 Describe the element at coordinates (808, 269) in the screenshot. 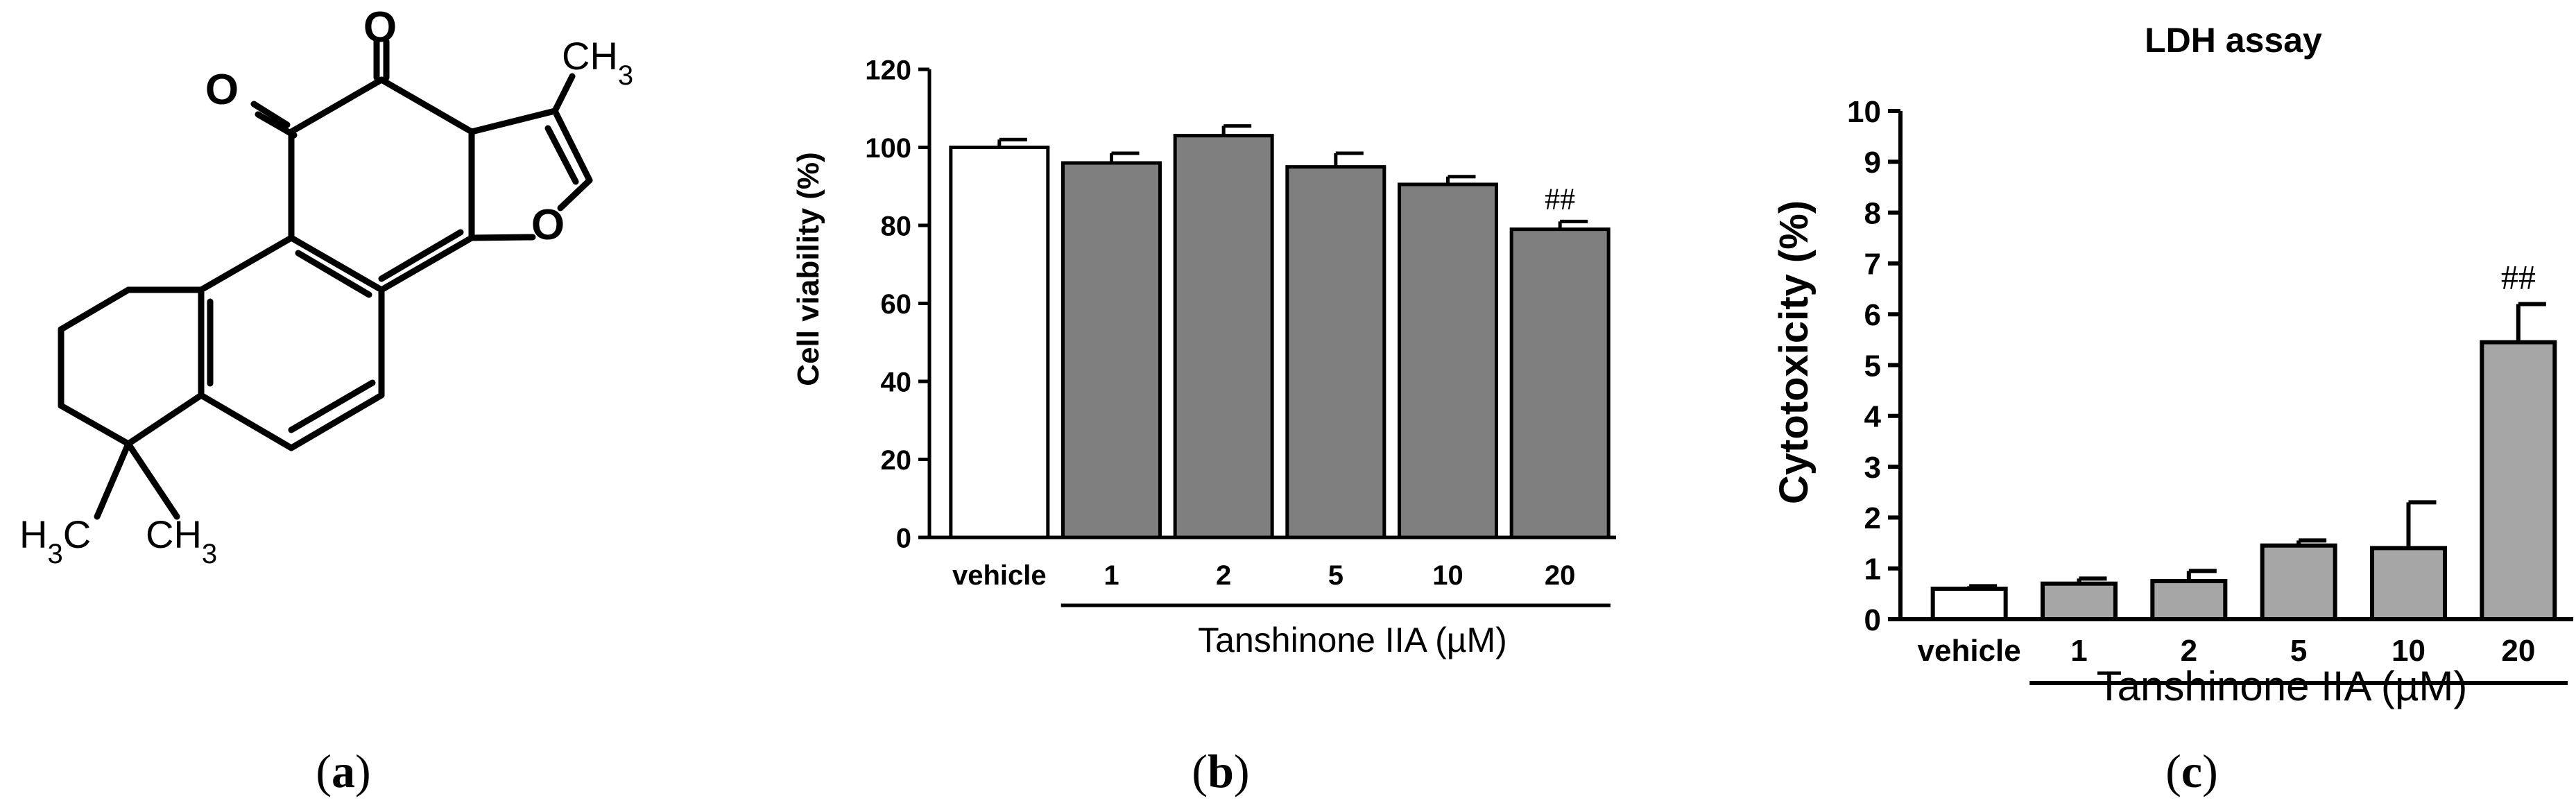

I see `chart-b-y-label: Cell viability (%)` at that location.